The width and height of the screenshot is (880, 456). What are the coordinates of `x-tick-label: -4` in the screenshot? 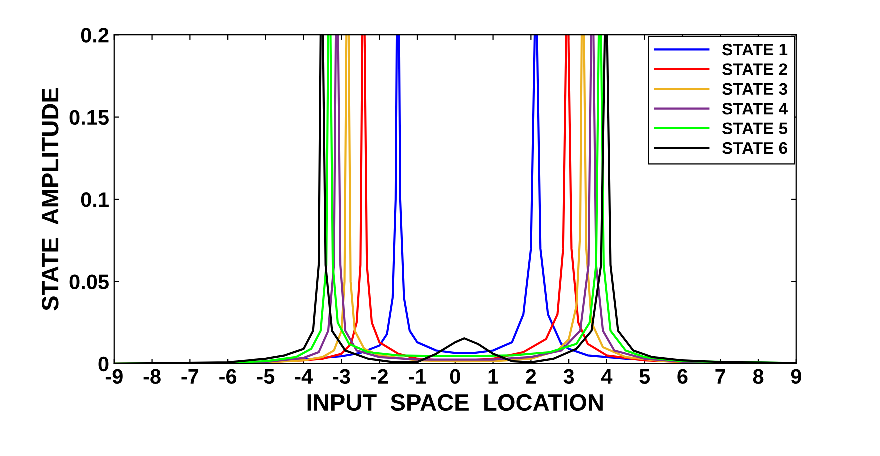 It's located at (304, 377).